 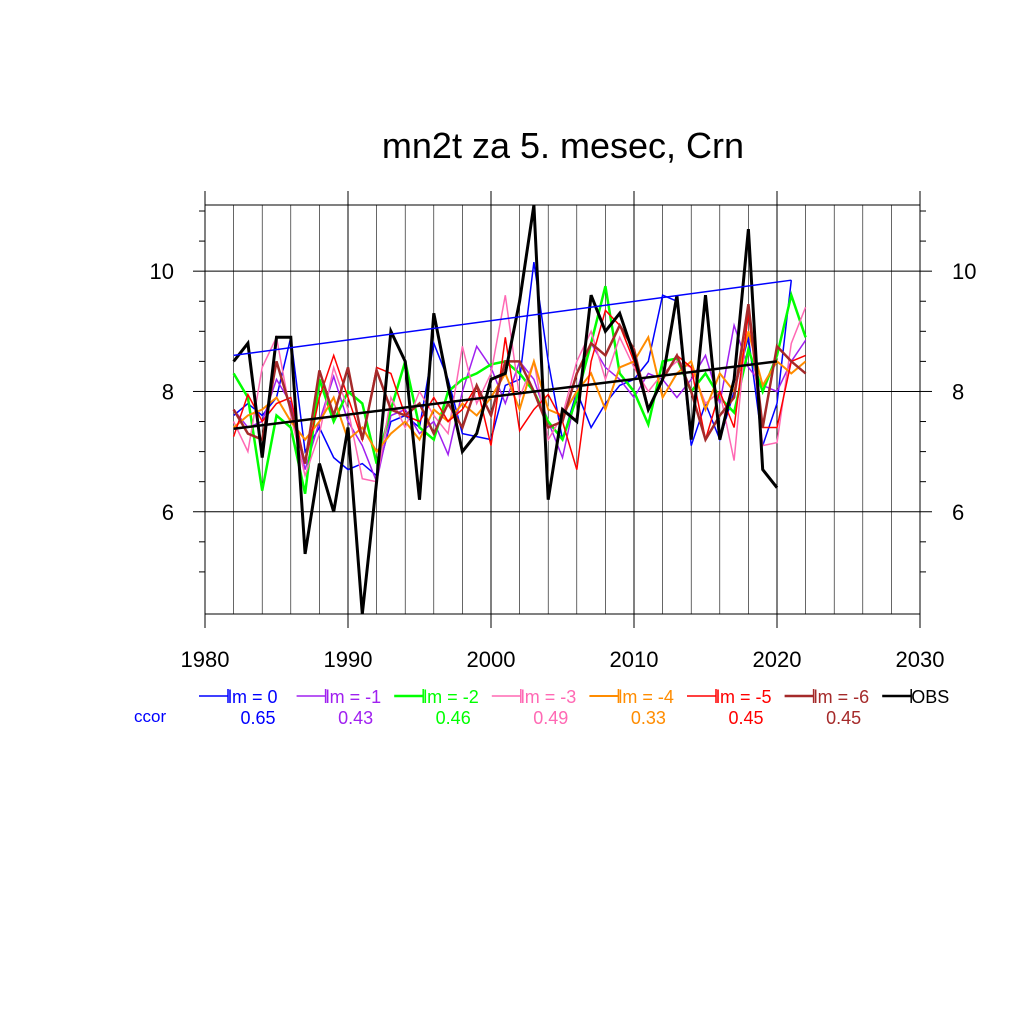 I want to click on ccor-value: 0.46, so click(x=453, y=718).